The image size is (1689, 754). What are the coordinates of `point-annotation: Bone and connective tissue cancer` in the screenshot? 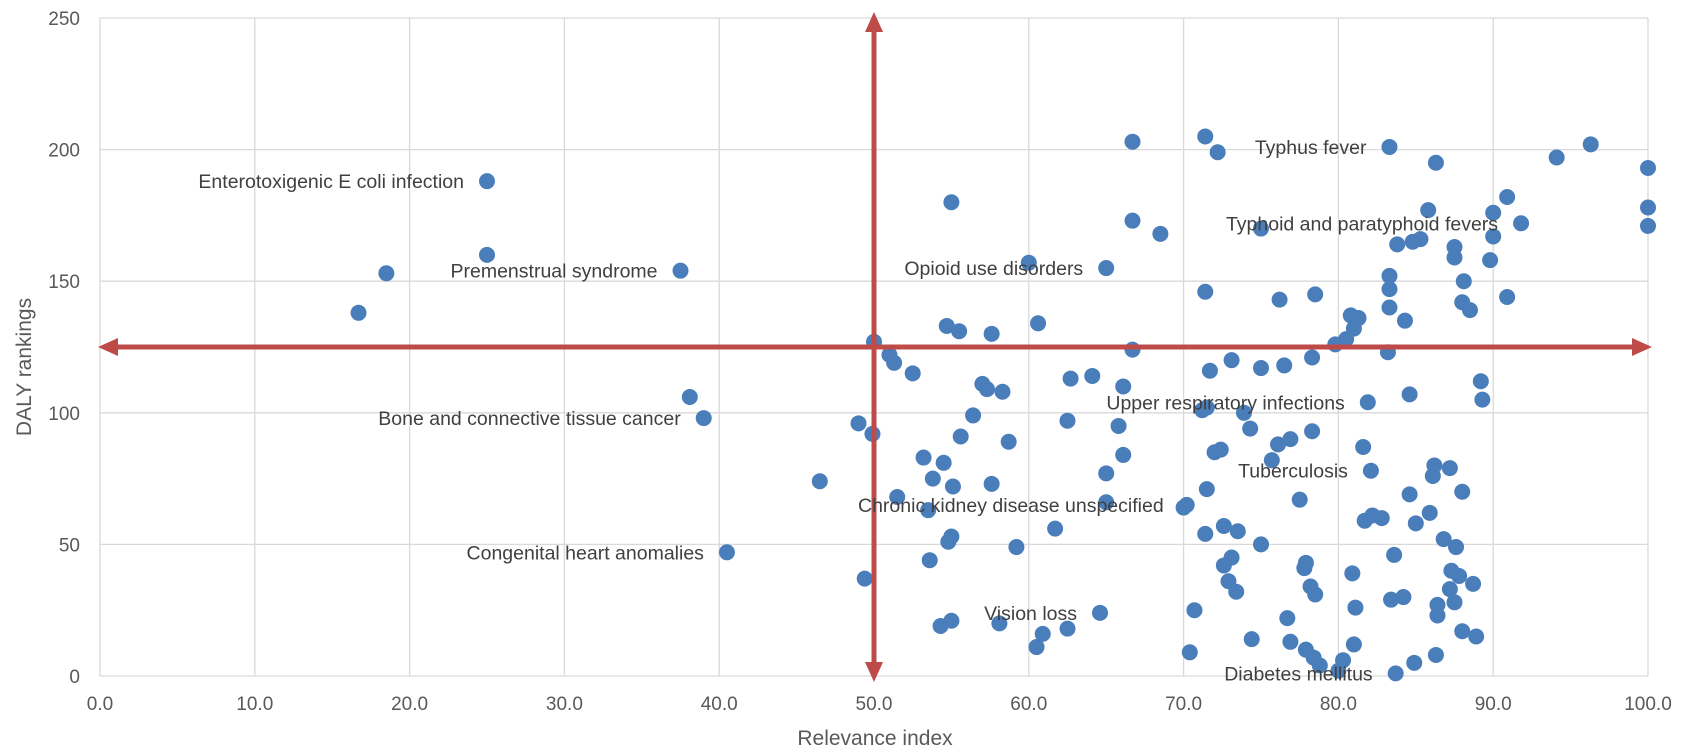 It's located at (529, 419).